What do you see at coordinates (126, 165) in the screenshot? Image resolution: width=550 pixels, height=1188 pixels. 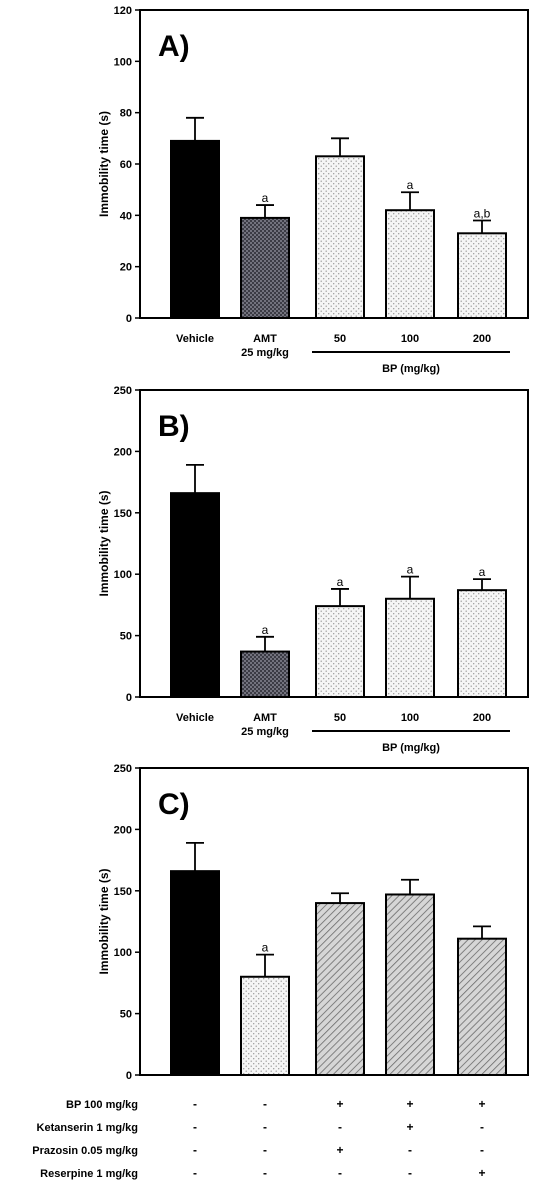 I see `y-tick-label: 60` at bounding box center [126, 165].